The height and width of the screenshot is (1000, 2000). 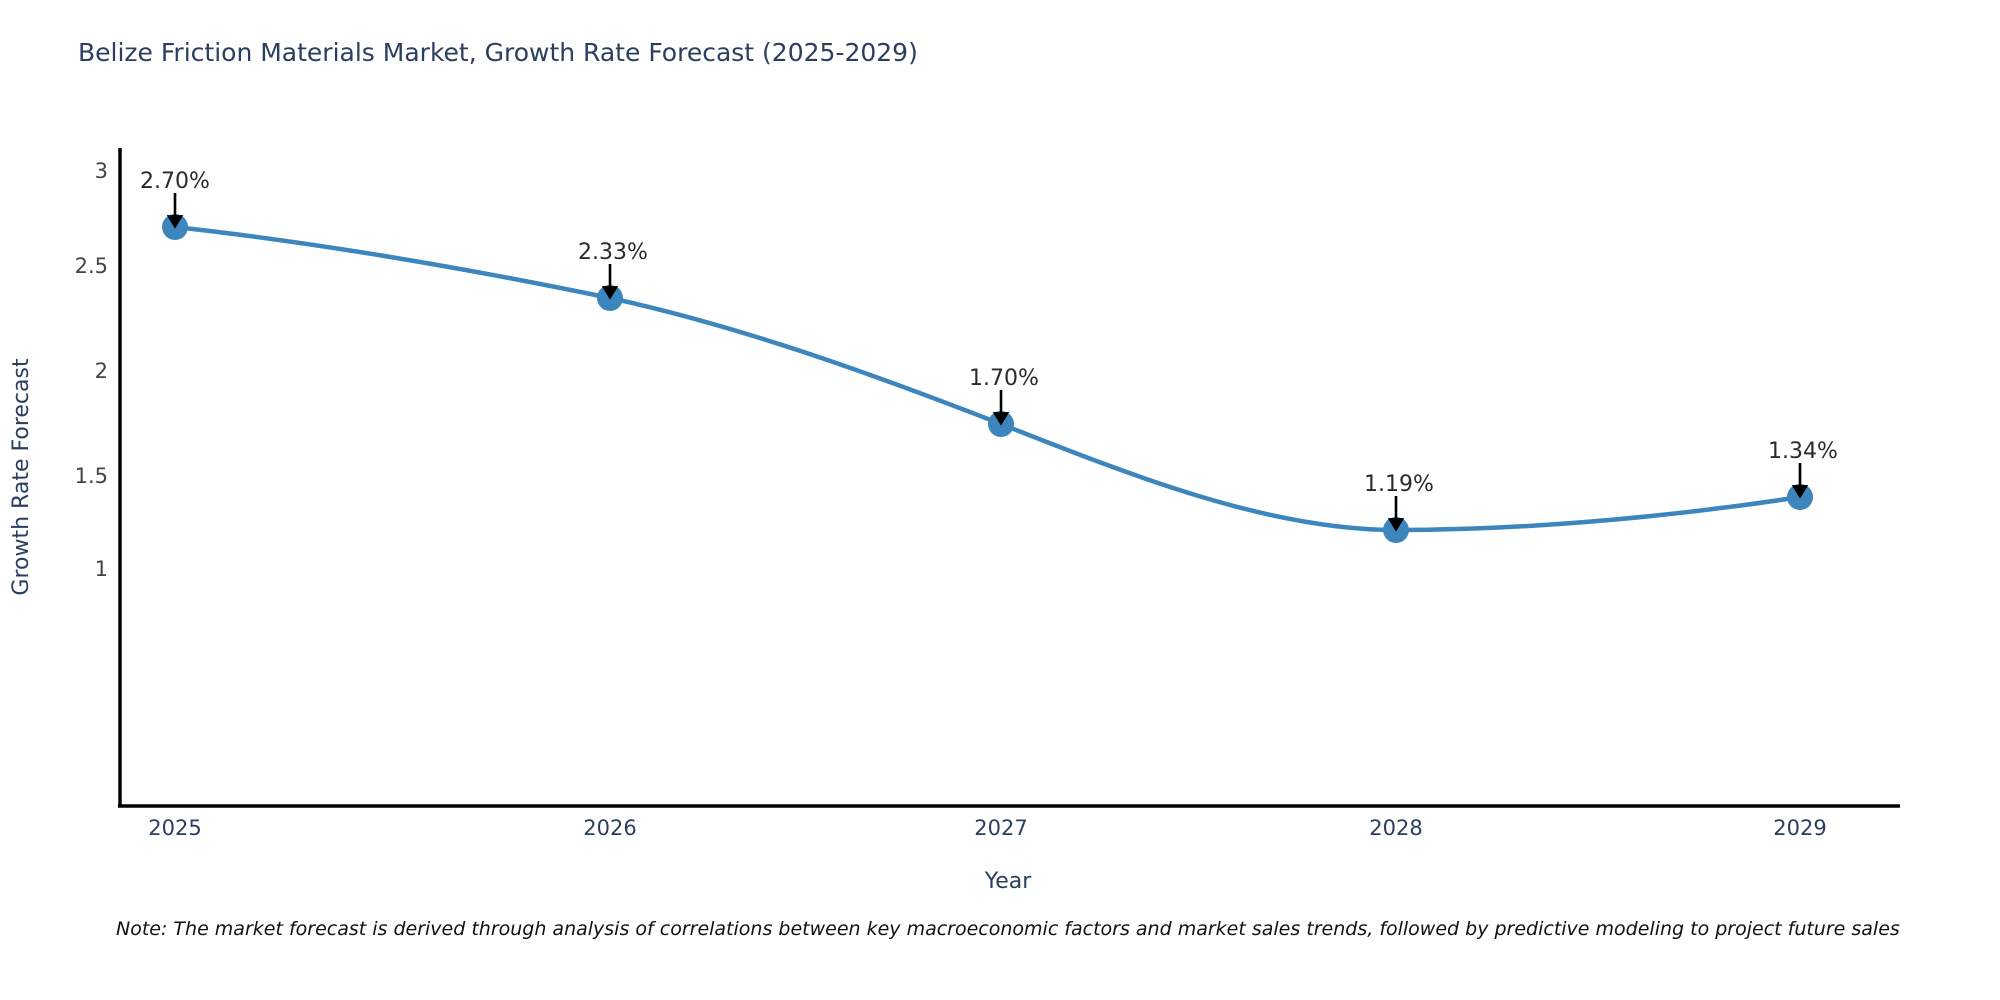 What do you see at coordinates (175, 181) in the screenshot?
I see `annotation-label-2025: 2.70%` at bounding box center [175, 181].